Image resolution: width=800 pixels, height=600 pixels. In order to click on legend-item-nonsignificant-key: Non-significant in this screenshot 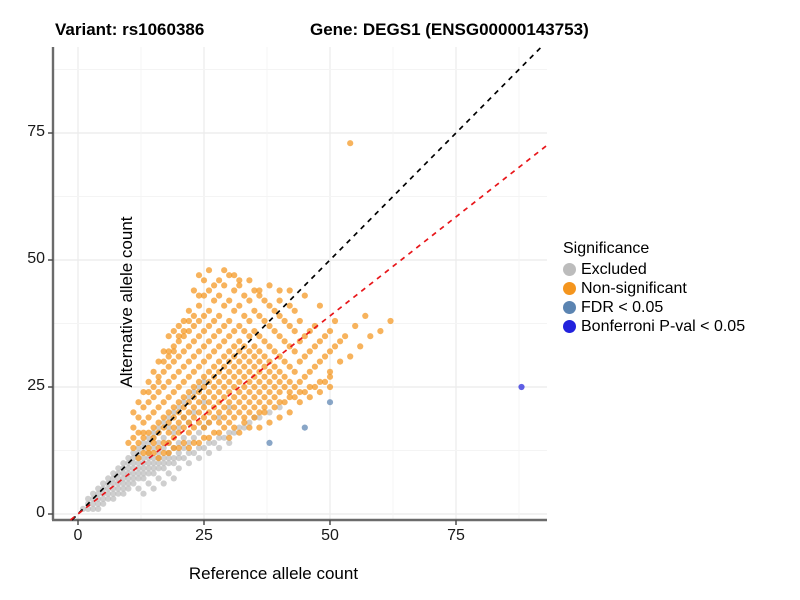, I will do `click(680, 288)`.